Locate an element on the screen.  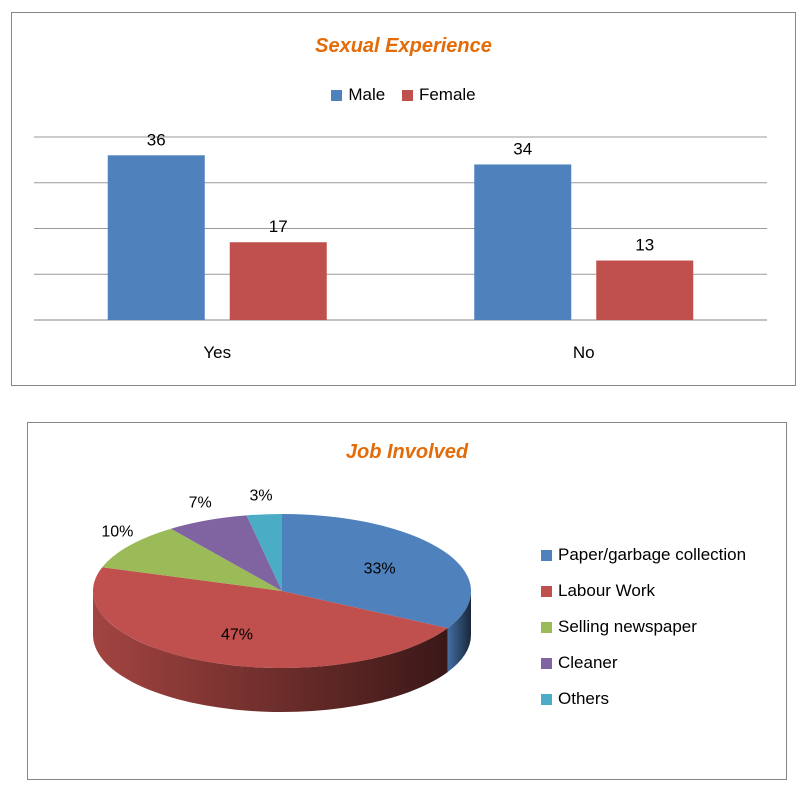
pie-data-label: 10% is located at coordinates (117, 532).